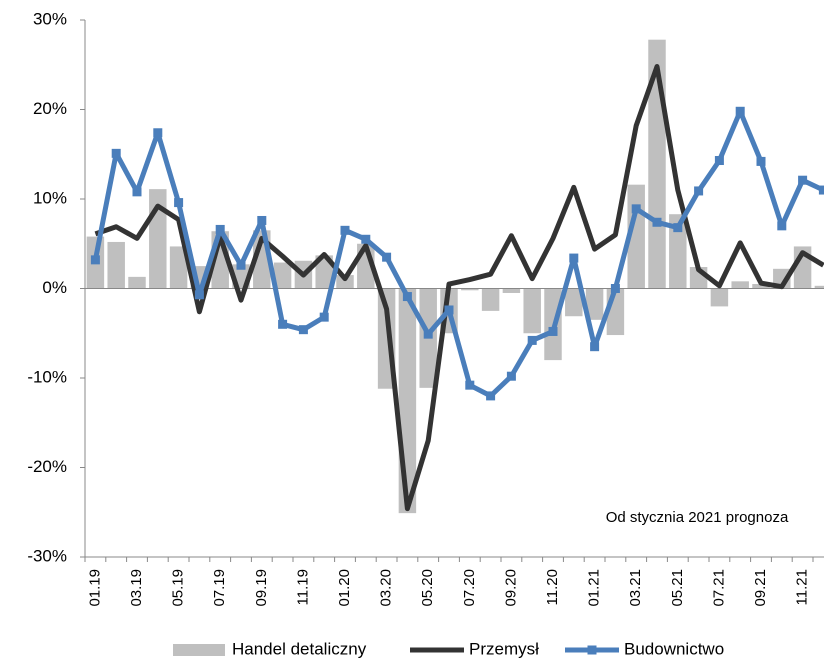 This screenshot has width=824, height=661. I want to click on legend-swatch, so click(199, 650).